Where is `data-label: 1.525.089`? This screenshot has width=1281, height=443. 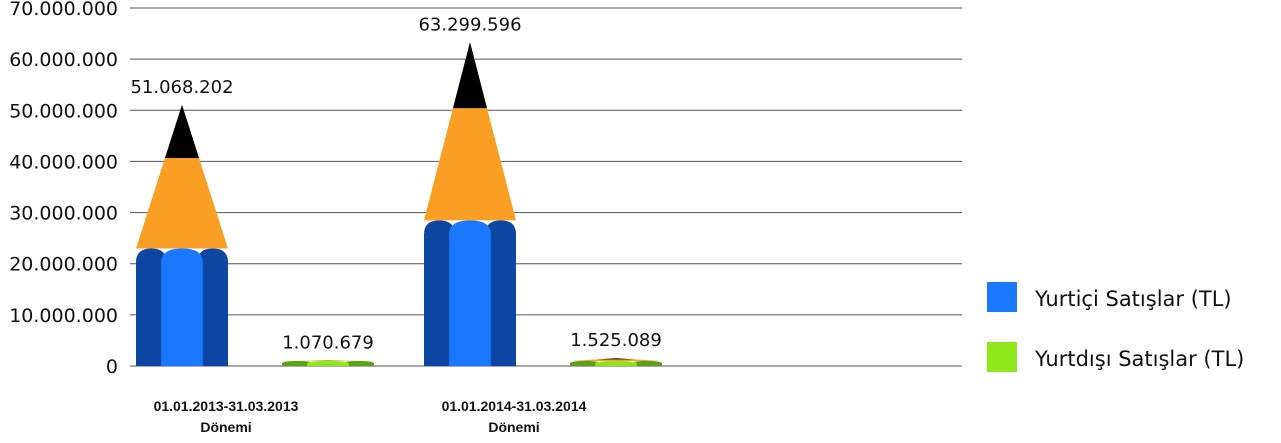 data-label: 1.525.089 is located at coordinates (616, 340).